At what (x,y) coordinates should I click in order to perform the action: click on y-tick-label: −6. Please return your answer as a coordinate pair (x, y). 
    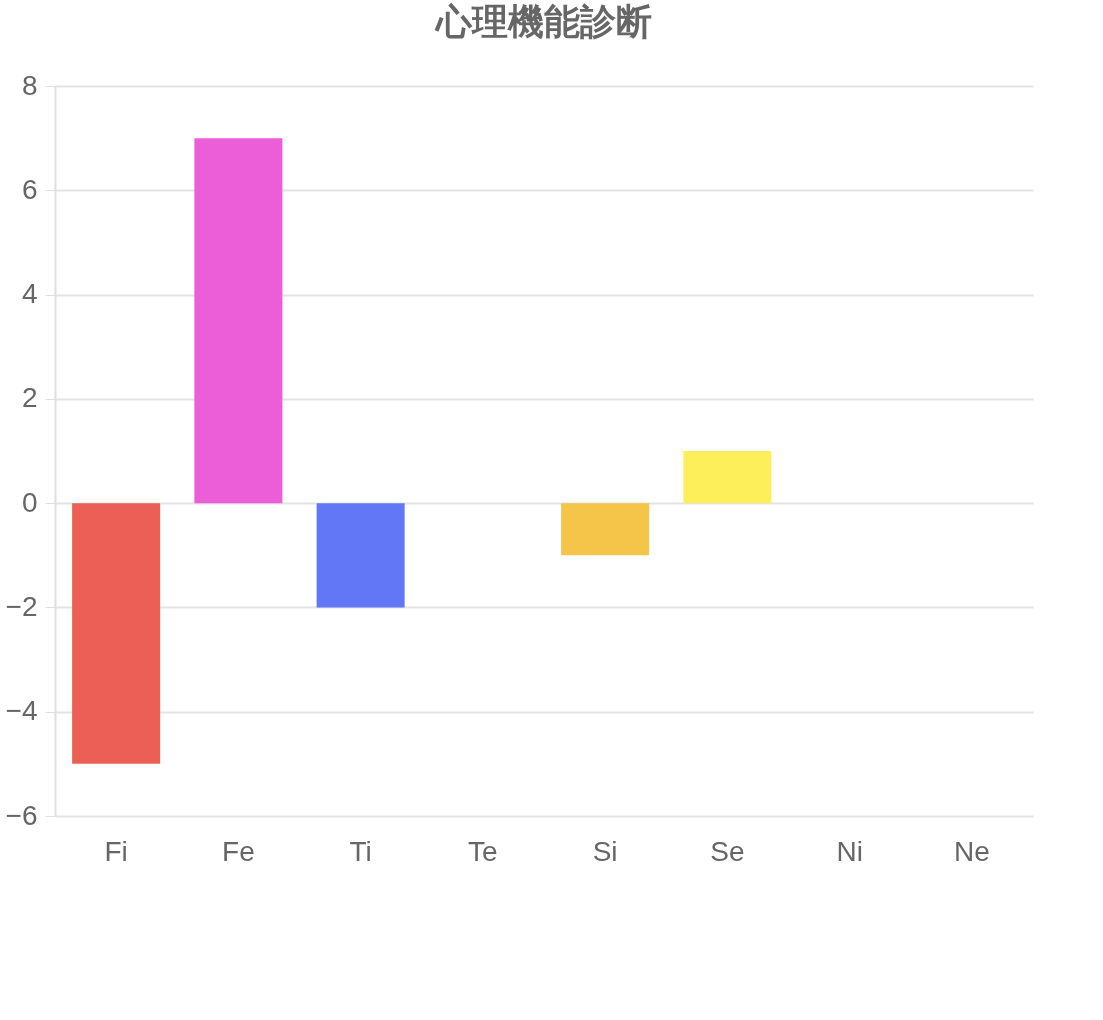
    Looking at the image, I should click on (21, 815).